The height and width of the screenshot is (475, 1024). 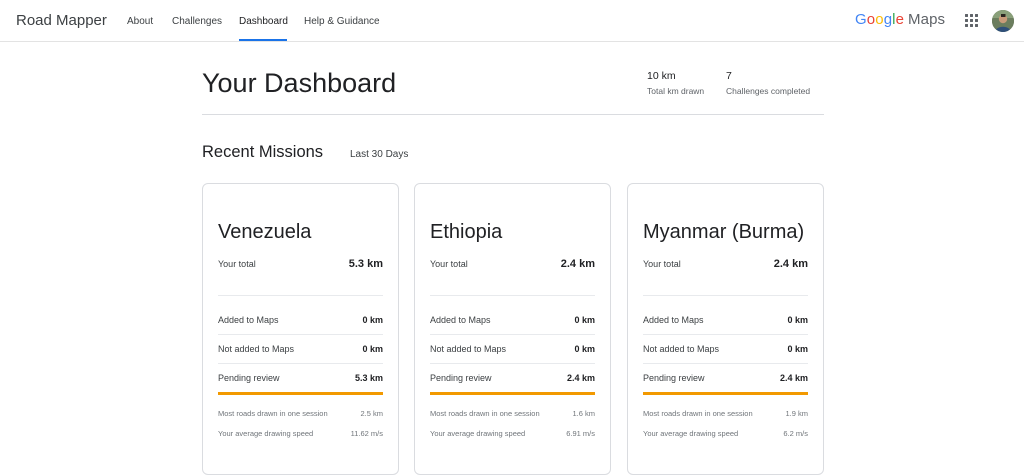 I want to click on avatar-image, so click(x=1003, y=21).